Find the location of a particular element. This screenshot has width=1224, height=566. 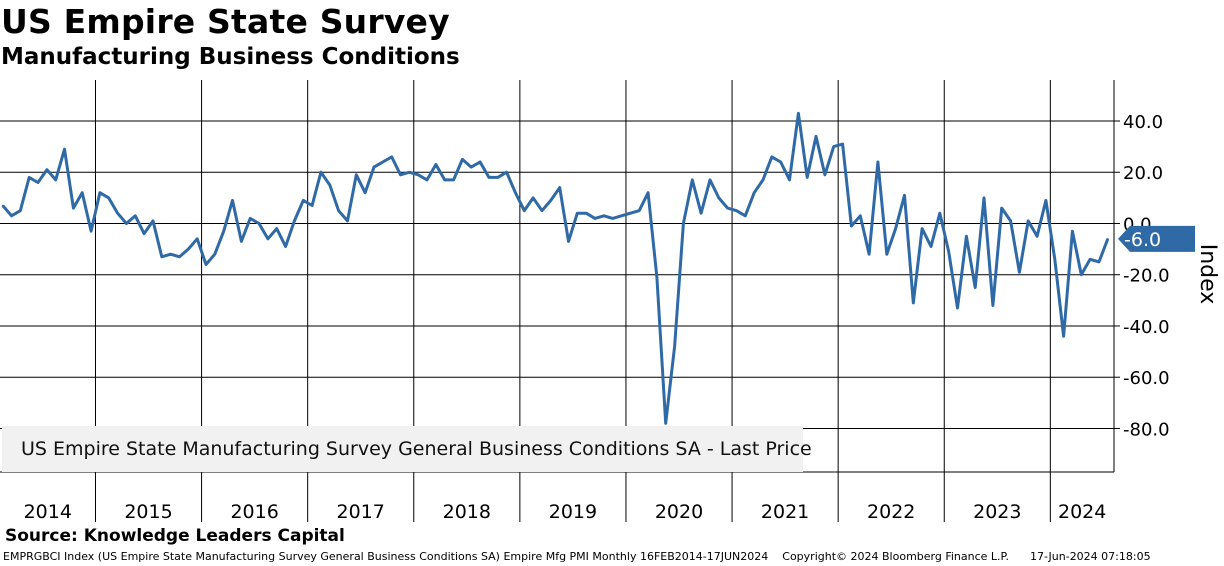

last-value-callout is located at coordinates (1156, 238).